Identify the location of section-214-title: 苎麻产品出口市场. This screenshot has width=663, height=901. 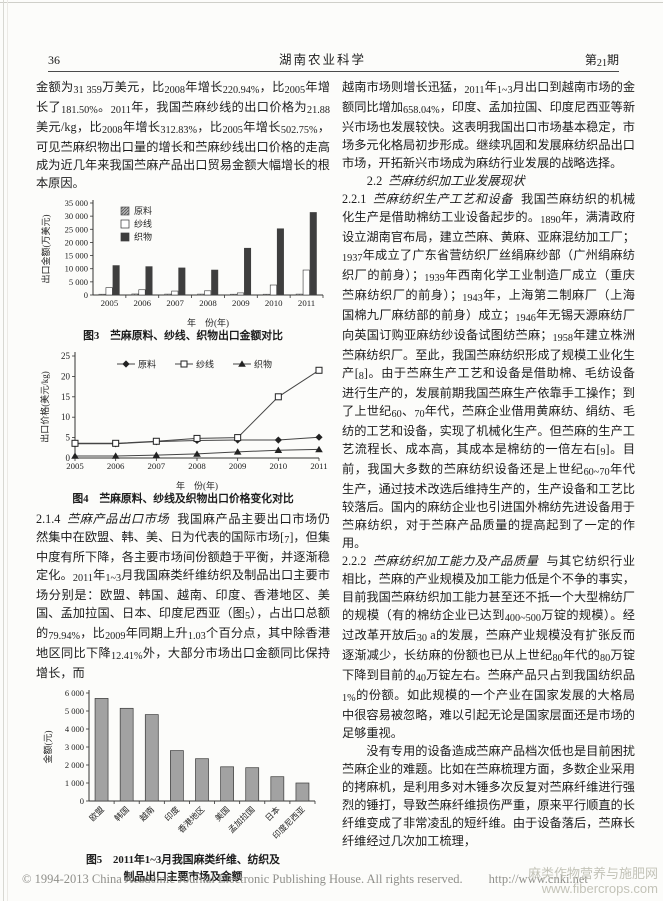
(118, 519).